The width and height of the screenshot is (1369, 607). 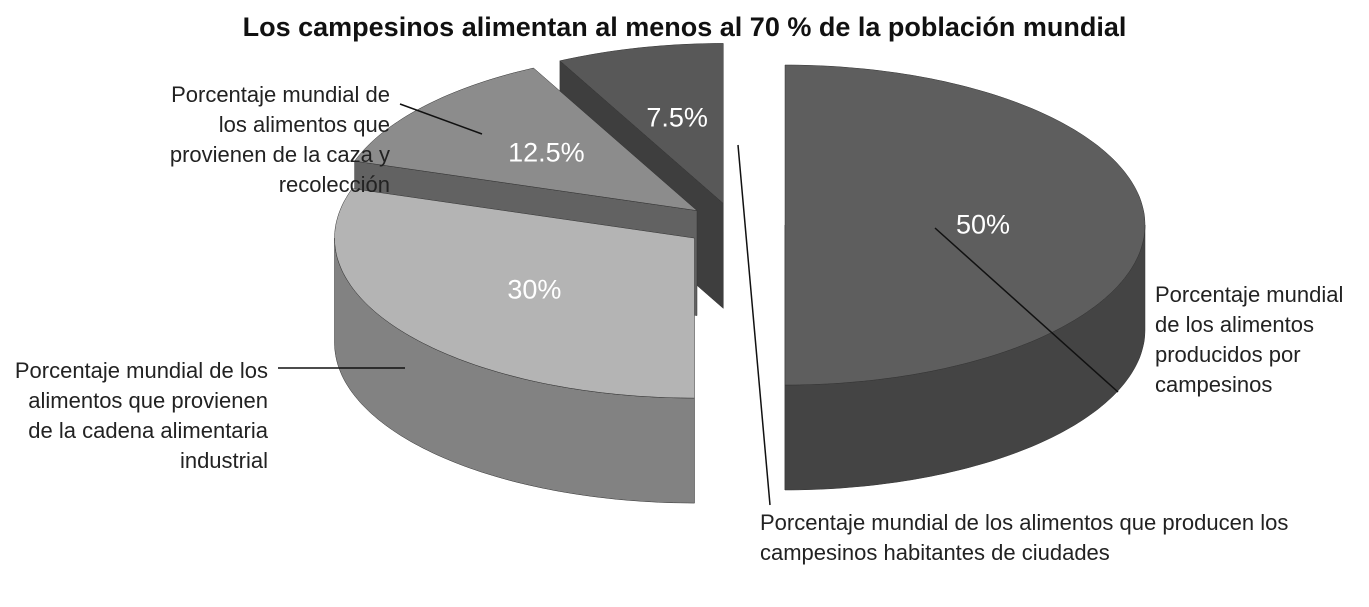 I want to click on value-label: 12.5%, so click(x=546, y=152).